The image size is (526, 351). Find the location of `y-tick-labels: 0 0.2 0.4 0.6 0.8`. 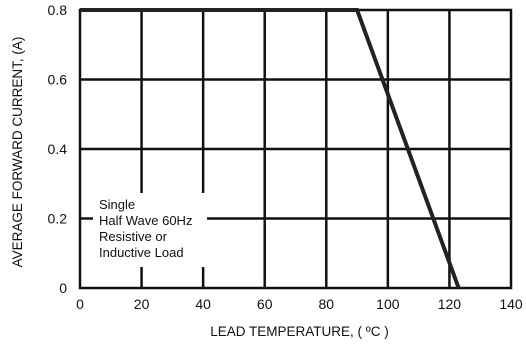

y-tick-labels: 0 0.2 0.4 0.6 0.8 is located at coordinates (58, 149).